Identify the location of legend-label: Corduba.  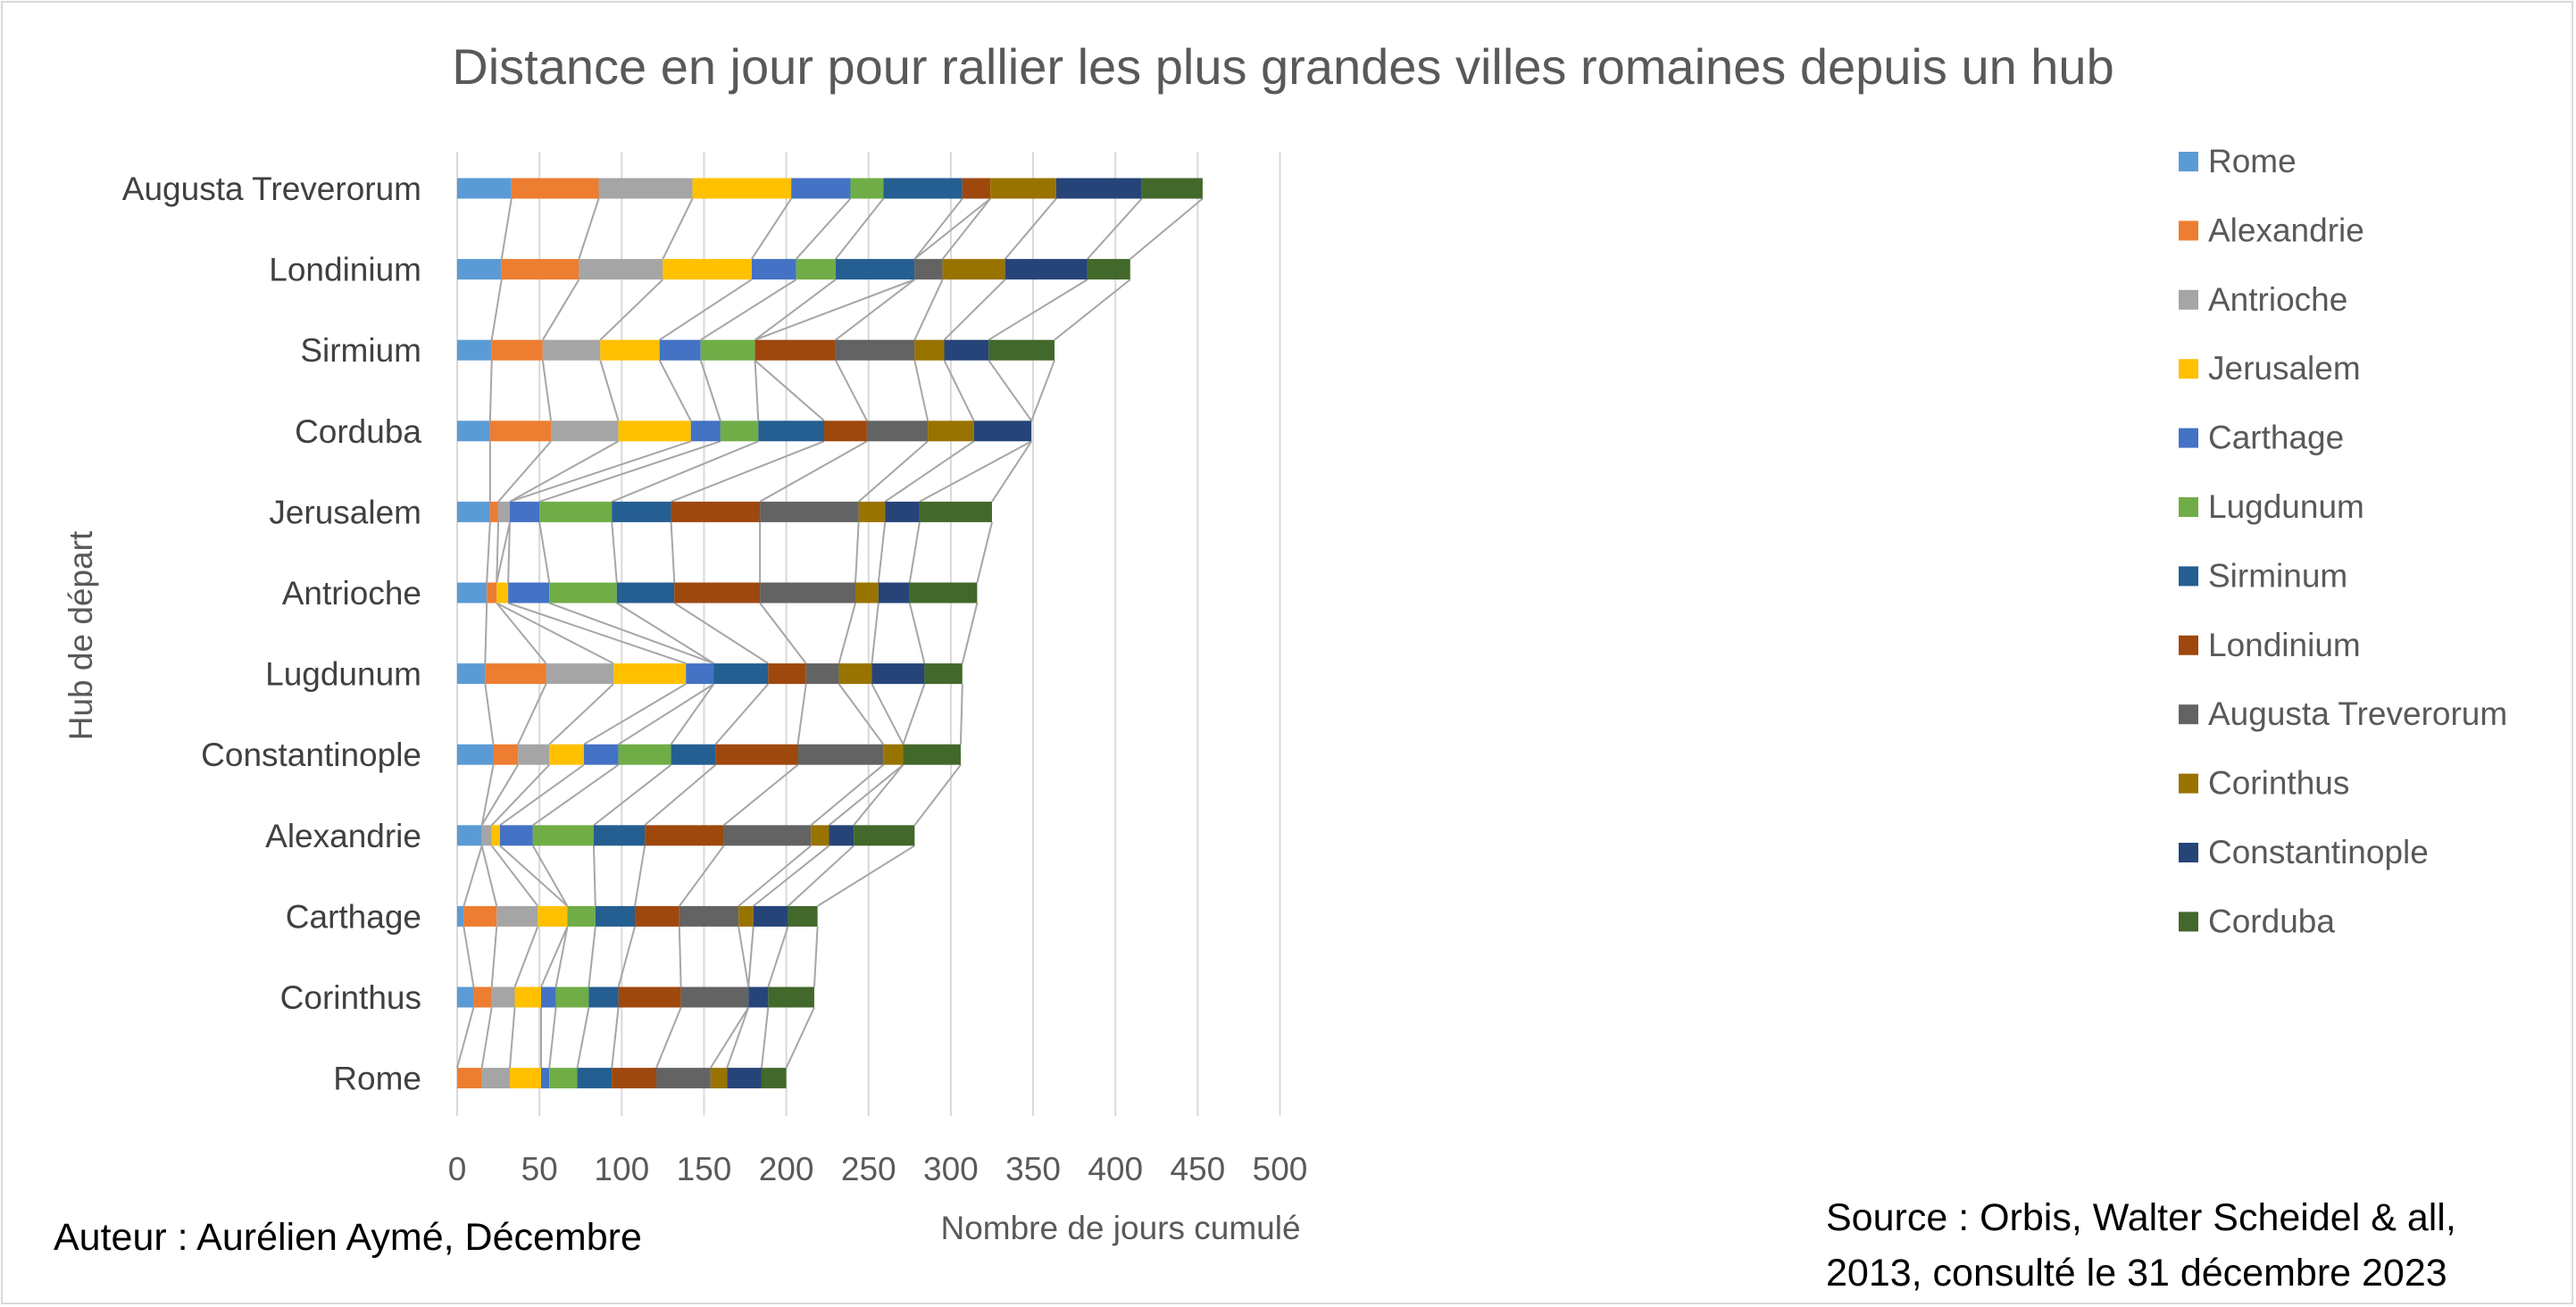
(2271, 921).